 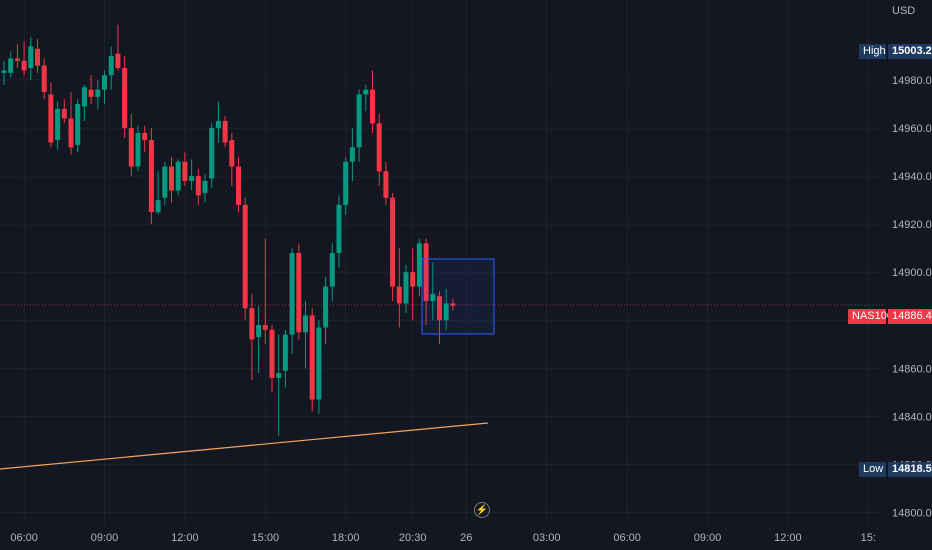 I want to click on price-tick-label: 14860.0, so click(x=912, y=369).